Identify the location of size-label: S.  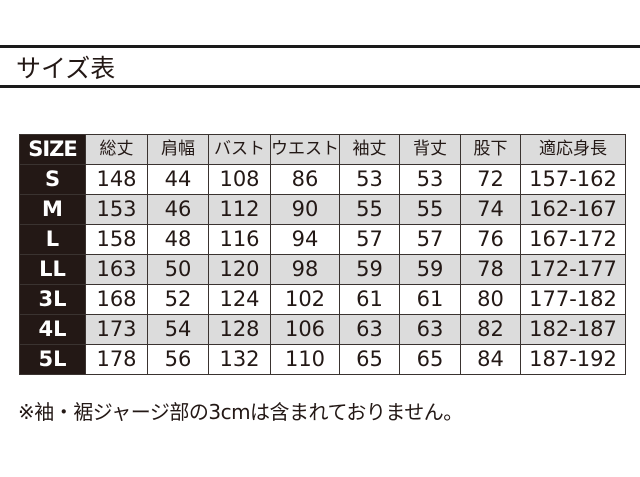
(52, 179).